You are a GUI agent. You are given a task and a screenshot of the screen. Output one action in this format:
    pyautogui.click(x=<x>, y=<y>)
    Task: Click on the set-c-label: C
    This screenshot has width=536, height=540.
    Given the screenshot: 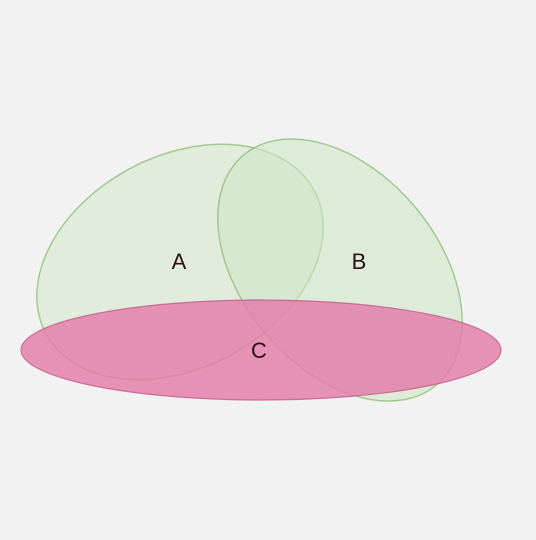 What is the action you would take?
    pyautogui.click(x=259, y=350)
    